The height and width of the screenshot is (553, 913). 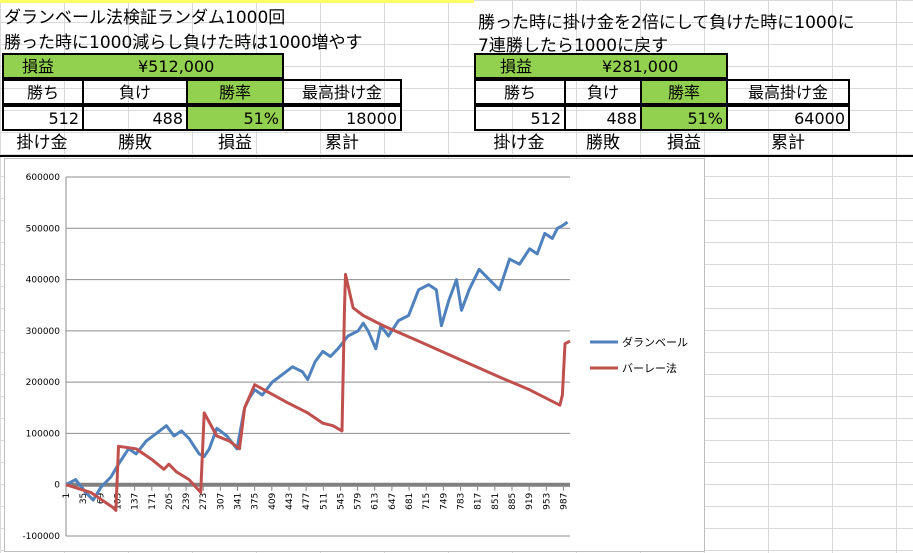 What do you see at coordinates (256, 501) in the screenshot?
I see `x-tick-label: 375` at bounding box center [256, 501].